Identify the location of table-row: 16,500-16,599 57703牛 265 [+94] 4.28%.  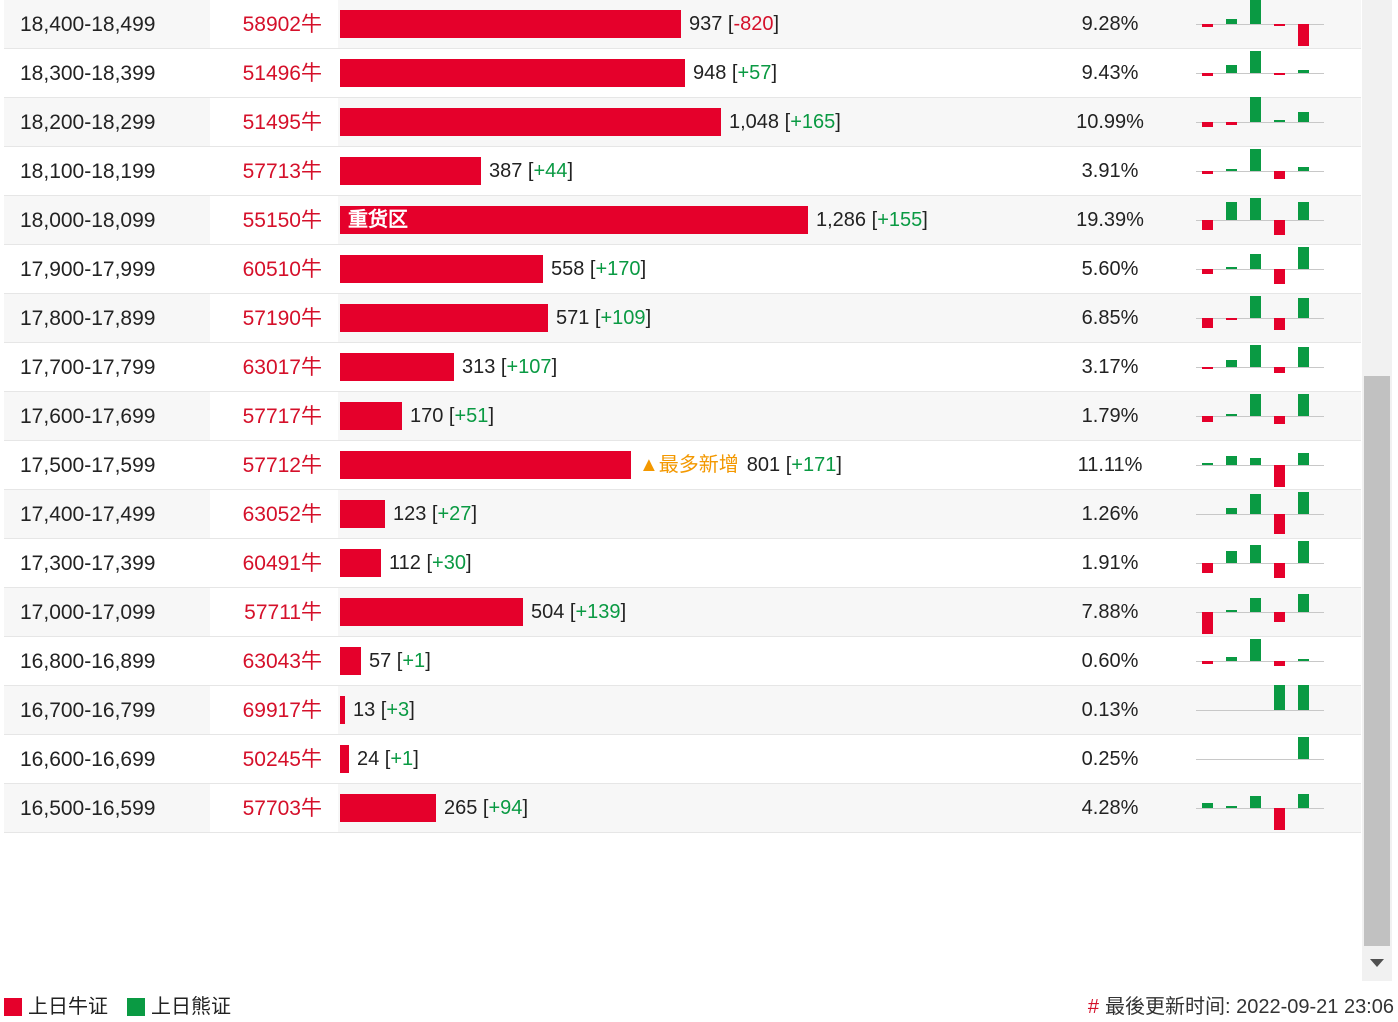
(682, 808).